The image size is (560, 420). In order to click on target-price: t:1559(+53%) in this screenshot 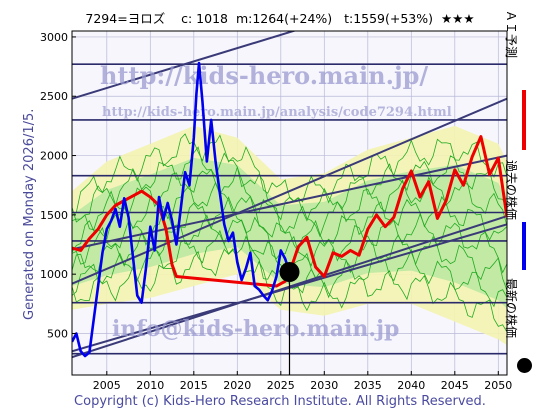, I will do `click(389, 18)`.